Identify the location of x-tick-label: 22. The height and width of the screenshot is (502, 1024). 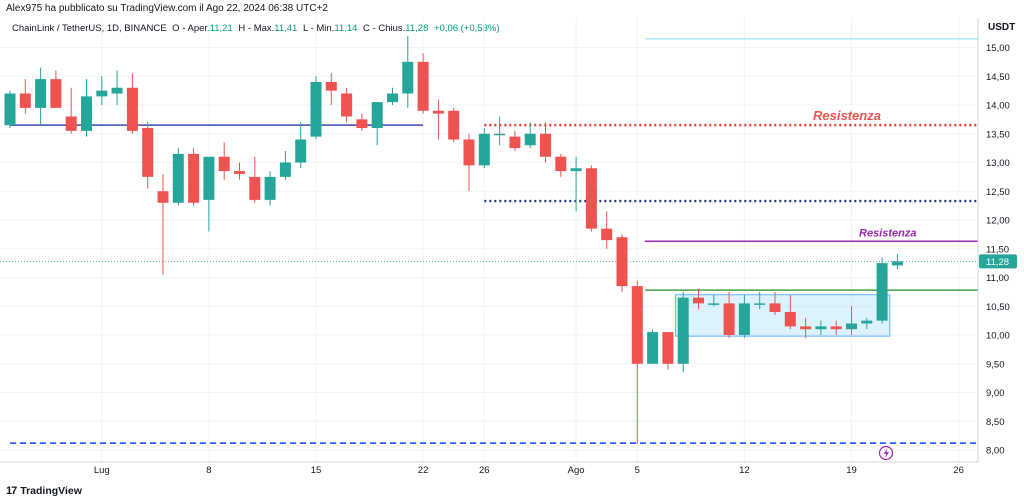
(423, 470).